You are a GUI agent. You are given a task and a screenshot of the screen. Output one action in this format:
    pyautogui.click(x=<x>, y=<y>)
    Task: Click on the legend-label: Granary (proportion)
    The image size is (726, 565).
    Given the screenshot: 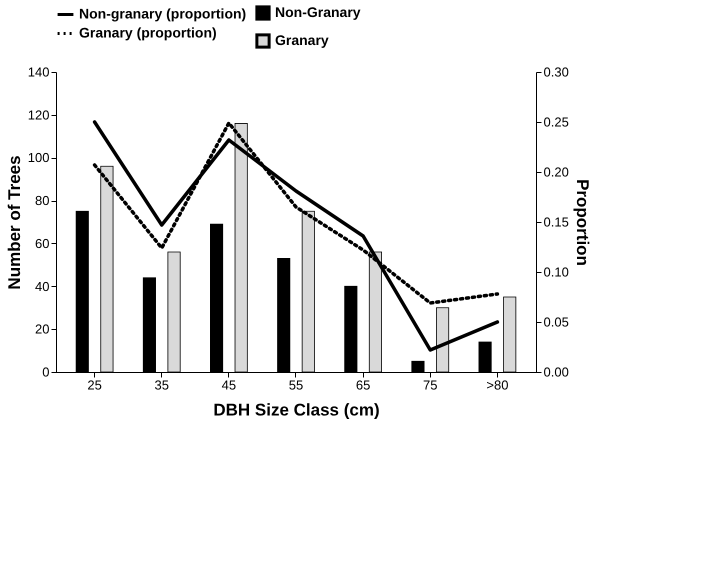 What is the action you would take?
    pyautogui.click(x=148, y=32)
    